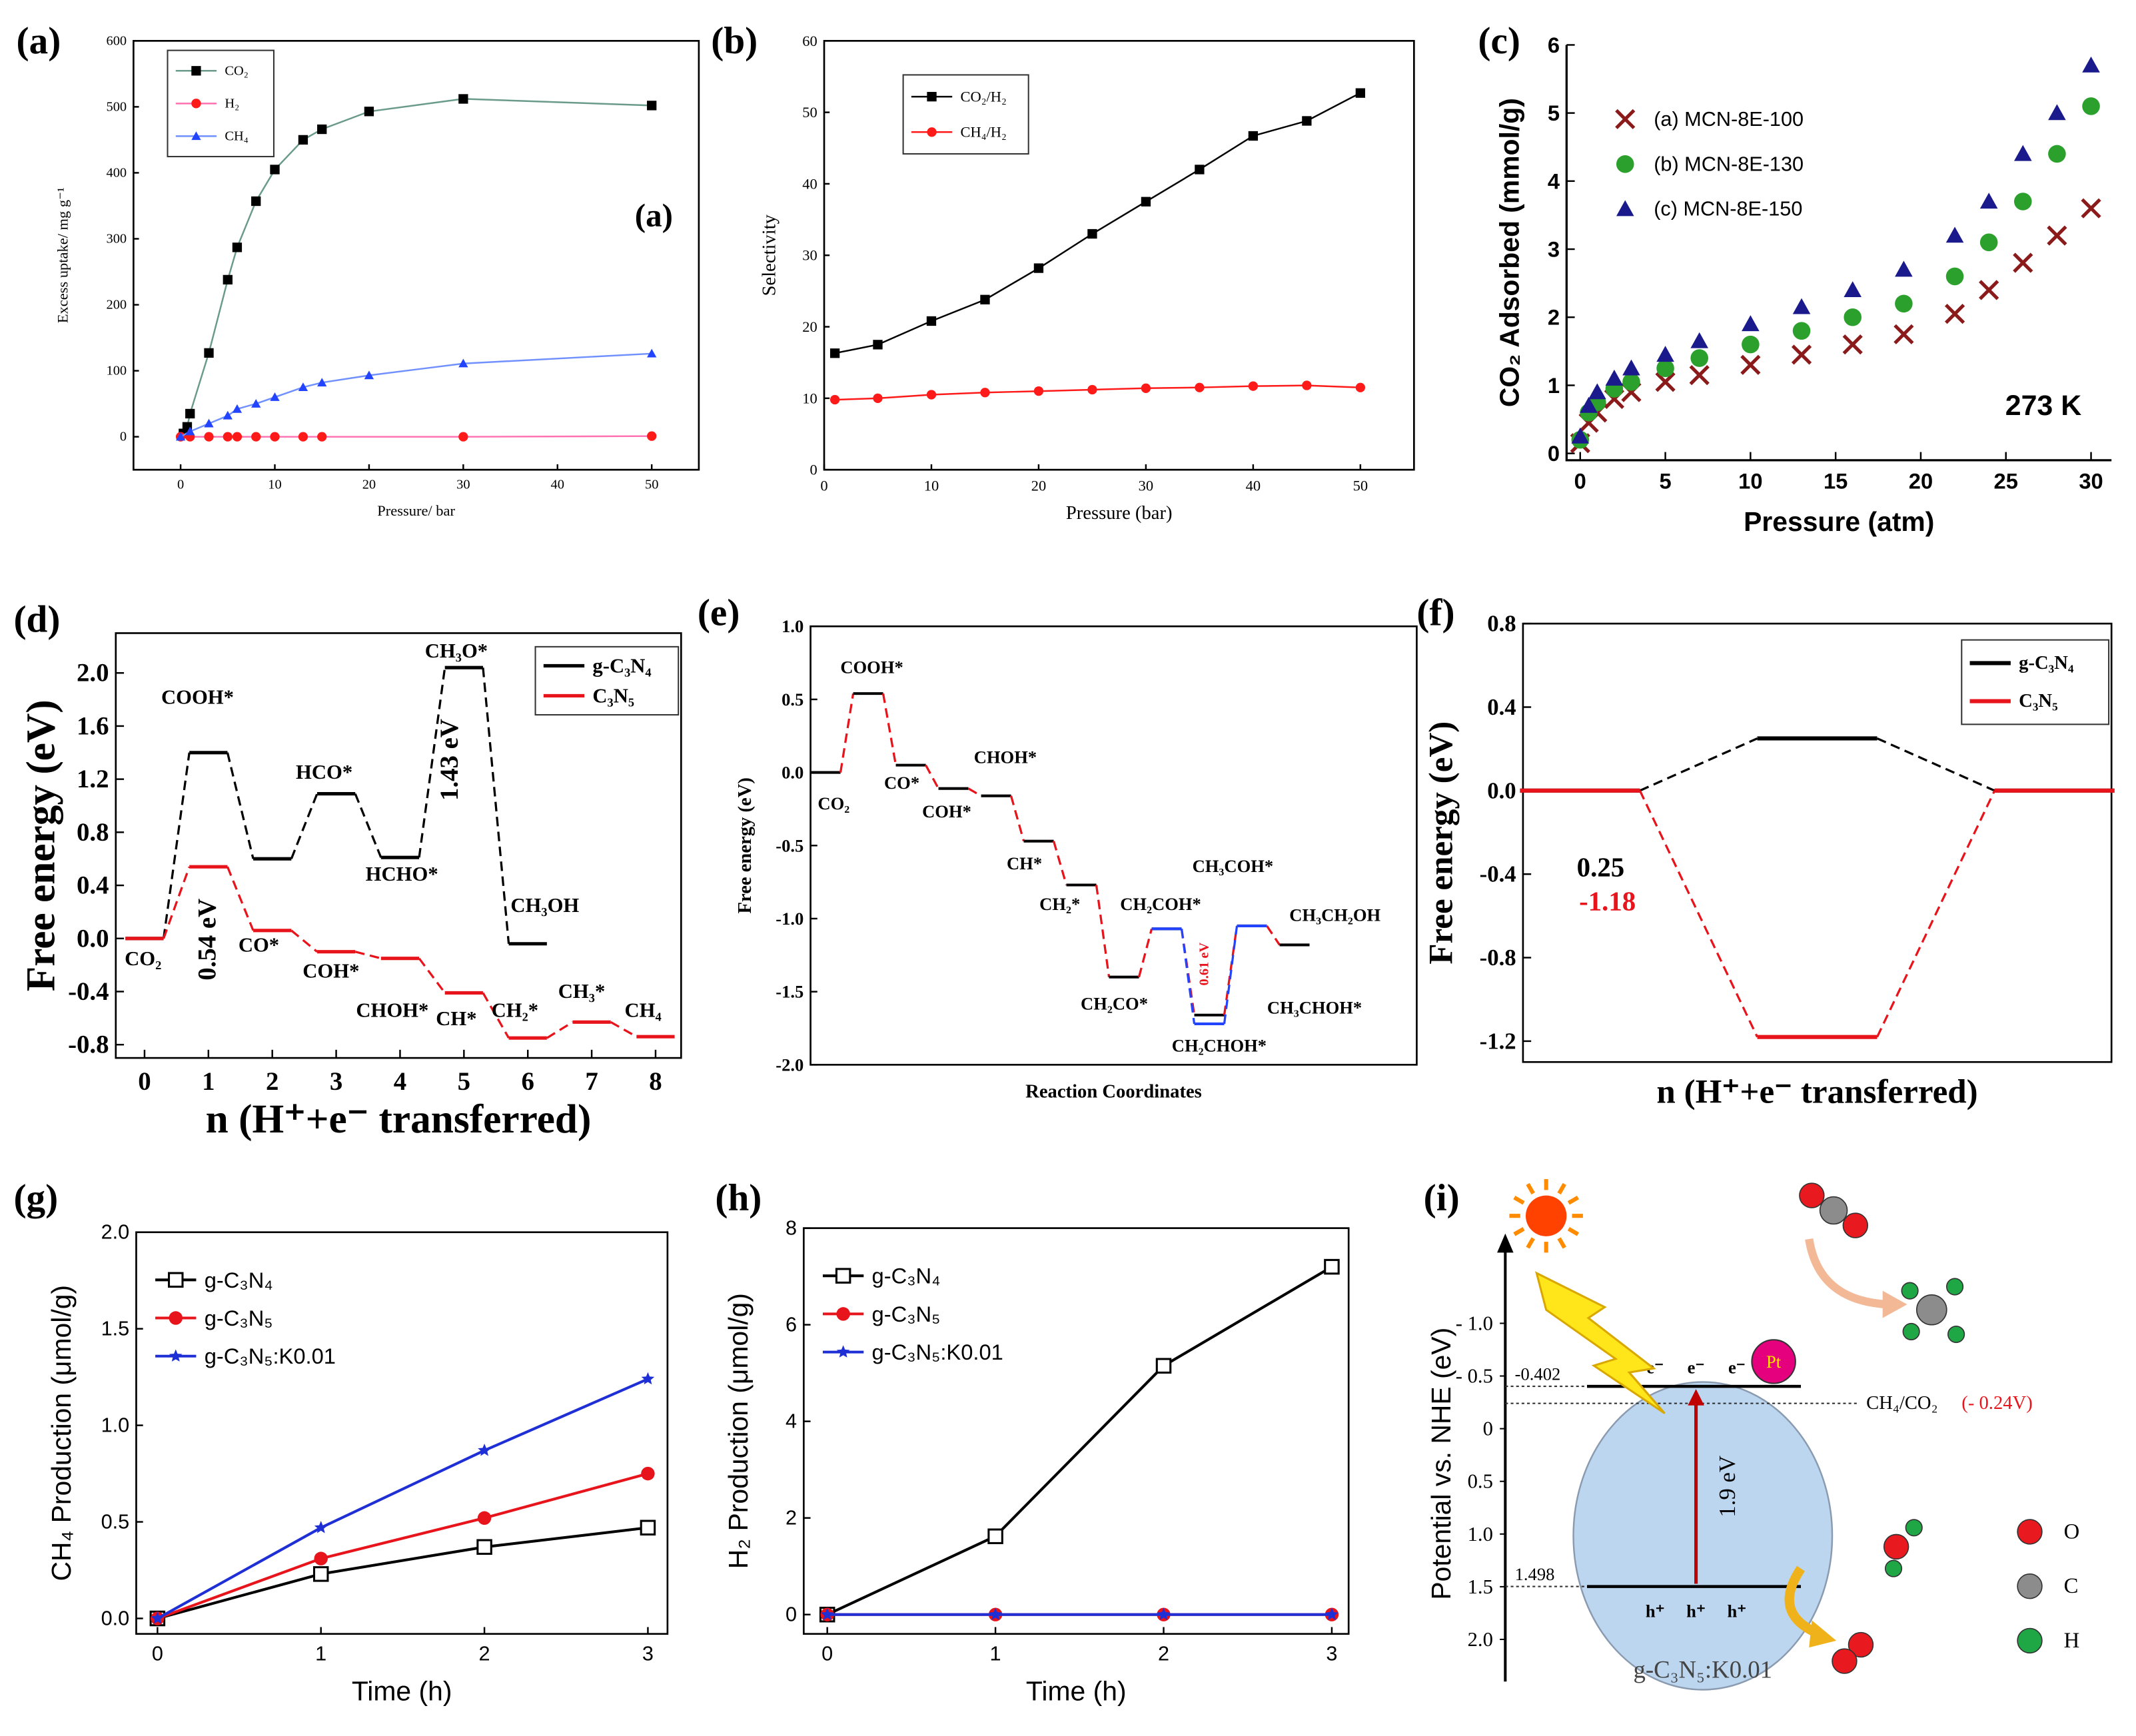 This screenshot has height=1736, width=2136. Describe the element at coordinates (369, 485) in the screenshot. I see `x-tick-label: 20` at that location.